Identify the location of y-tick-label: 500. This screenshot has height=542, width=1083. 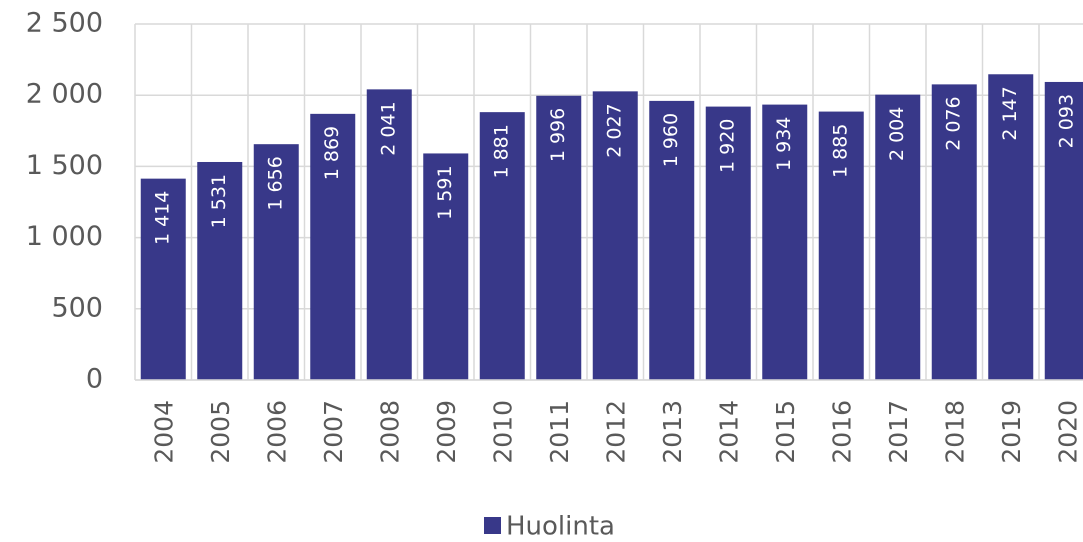
(77, 307).